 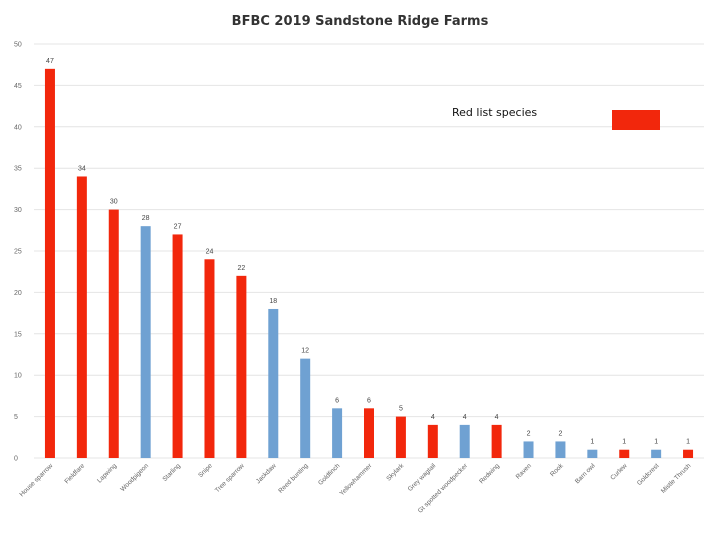 I want to click on data-label: 24, so click(x=210, y=251).